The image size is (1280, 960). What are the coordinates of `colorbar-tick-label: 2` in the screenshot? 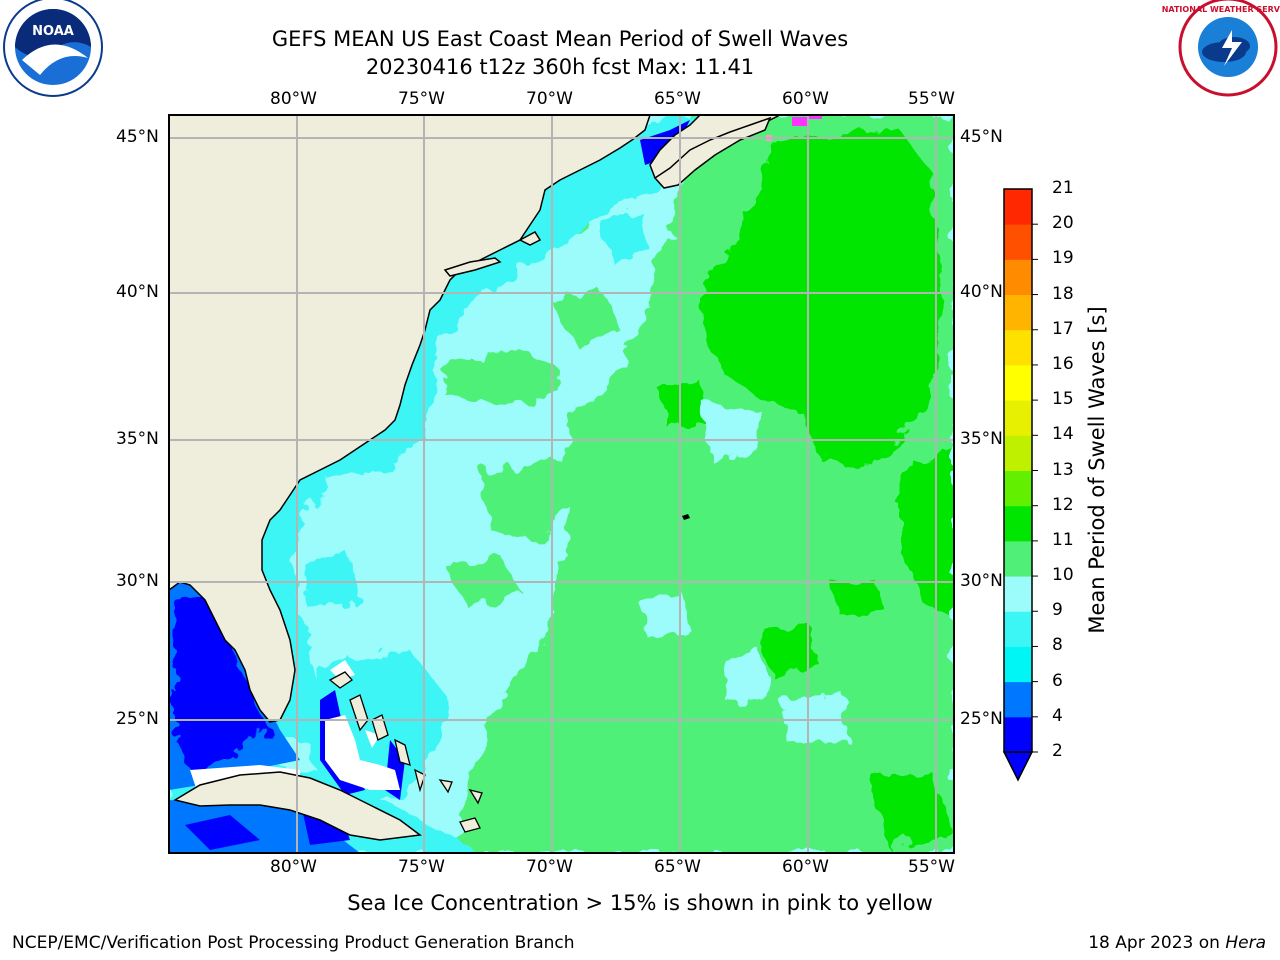 It's located at (1057, 751).